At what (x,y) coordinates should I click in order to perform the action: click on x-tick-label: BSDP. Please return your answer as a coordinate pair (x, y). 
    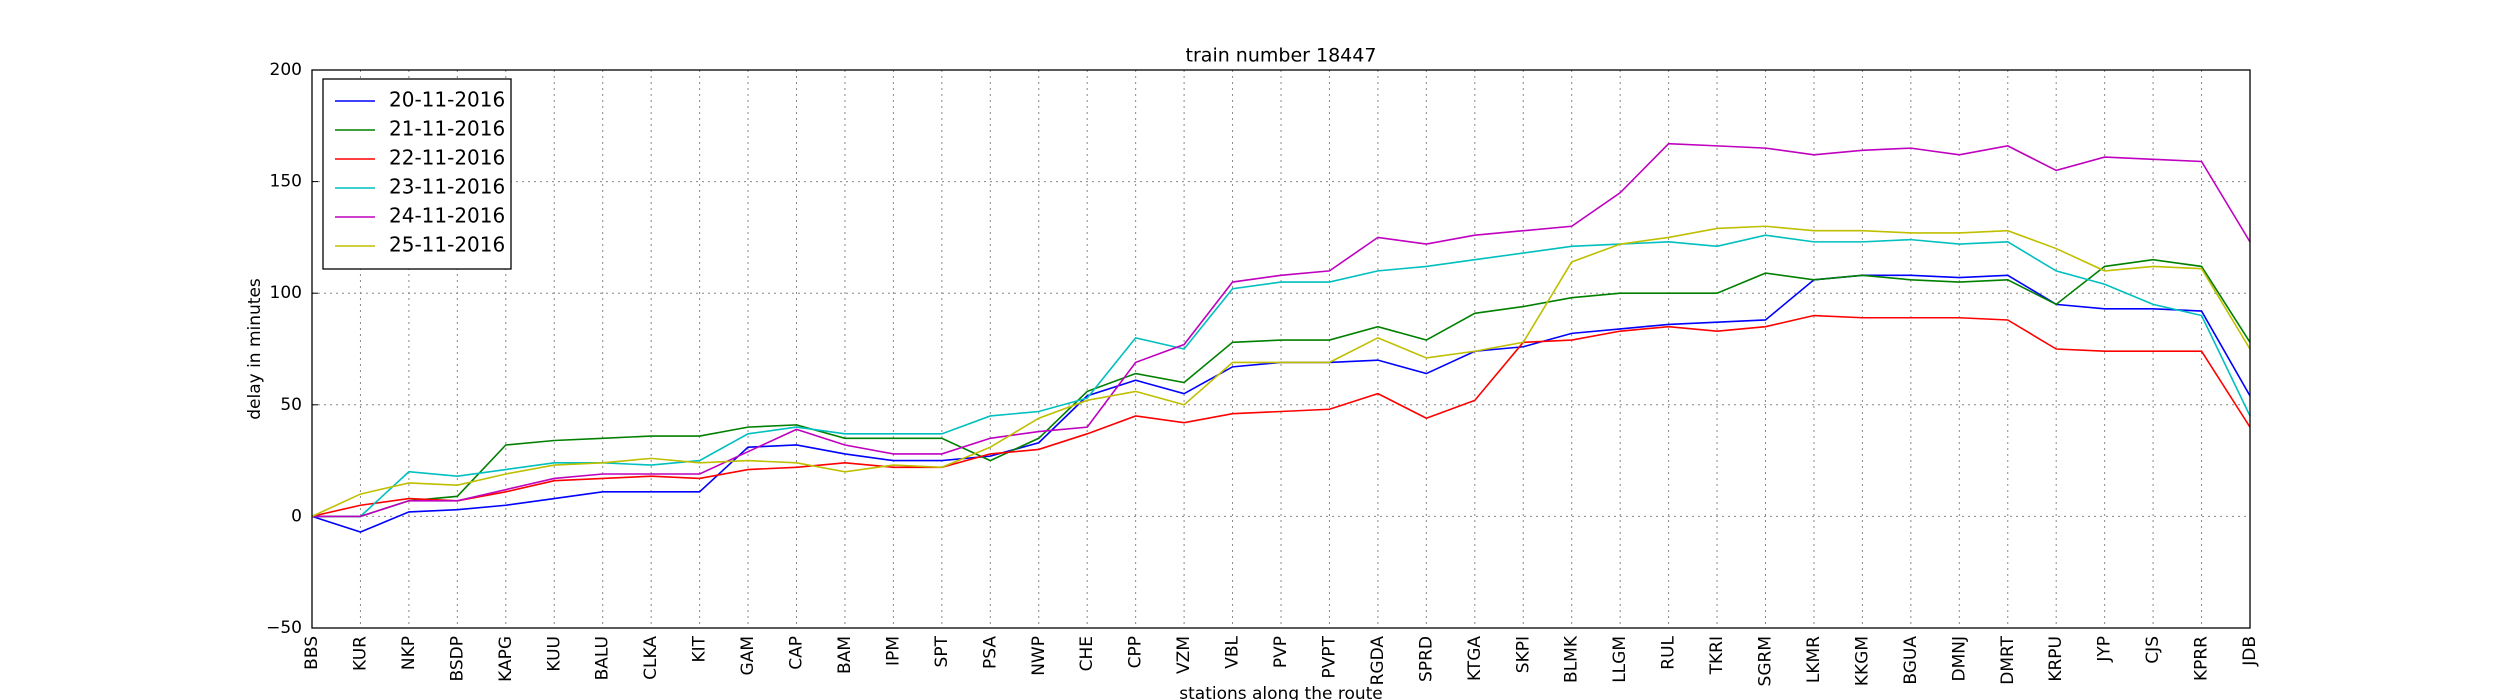
    Looking at the image, I should click on (457, 659).